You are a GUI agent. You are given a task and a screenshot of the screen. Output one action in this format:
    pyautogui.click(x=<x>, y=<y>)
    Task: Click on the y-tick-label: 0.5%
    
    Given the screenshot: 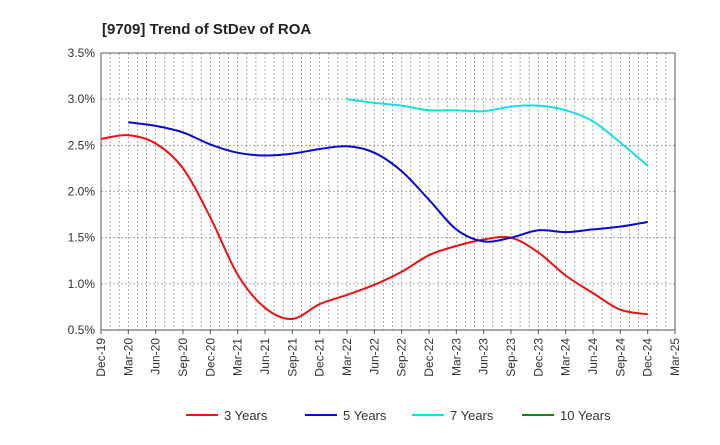 What is the action you would take?
    pyautogui.click(x=82, y=330)
    